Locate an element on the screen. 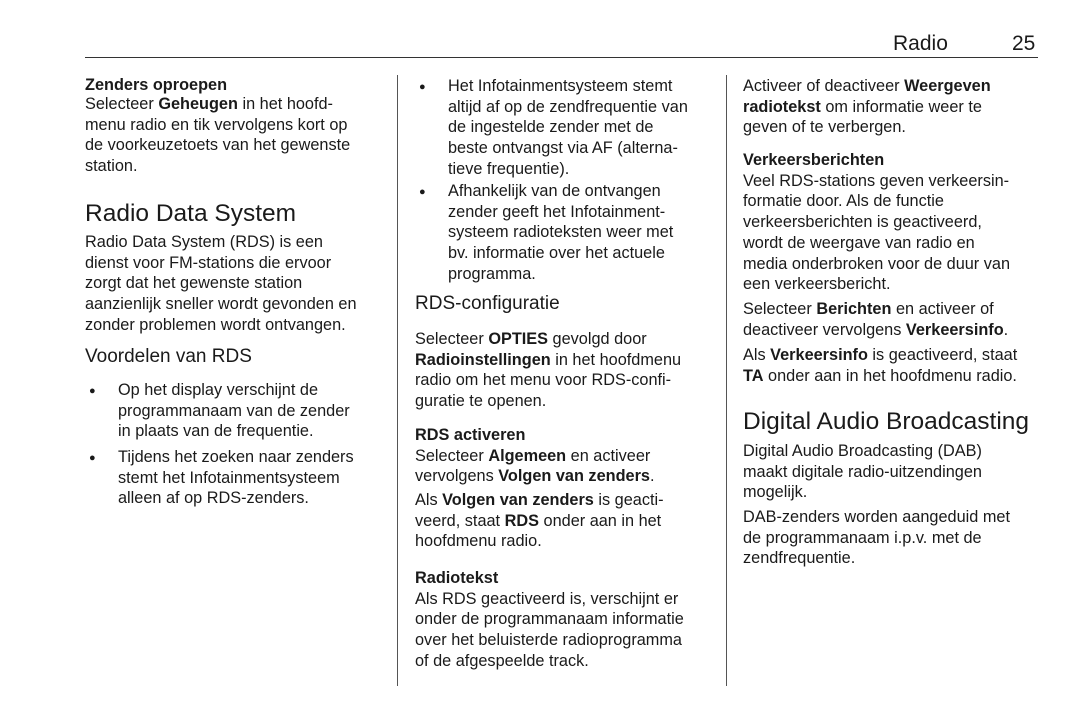  text-run: Op het display verschijnt de is located at coordinates (218, 390).